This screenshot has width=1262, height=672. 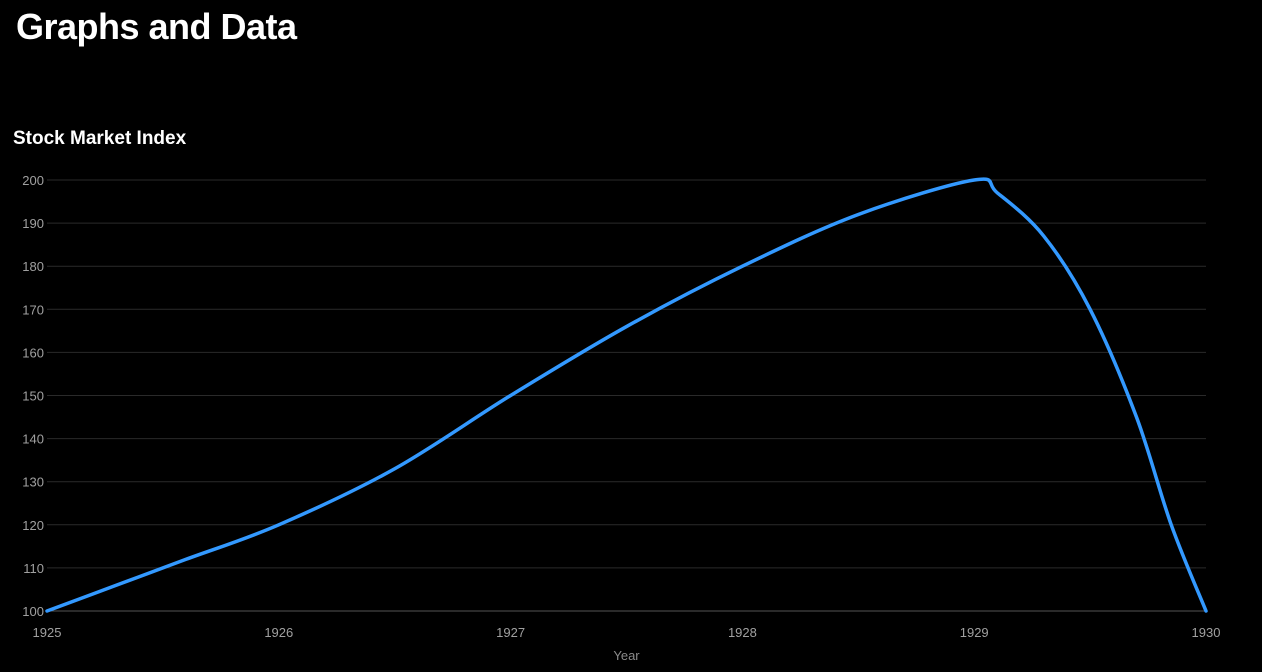 What do you see at coordinates (33, 568) in the screenshot?
I see `y-tick-label-110: 110` at bounding box center [33, 568].